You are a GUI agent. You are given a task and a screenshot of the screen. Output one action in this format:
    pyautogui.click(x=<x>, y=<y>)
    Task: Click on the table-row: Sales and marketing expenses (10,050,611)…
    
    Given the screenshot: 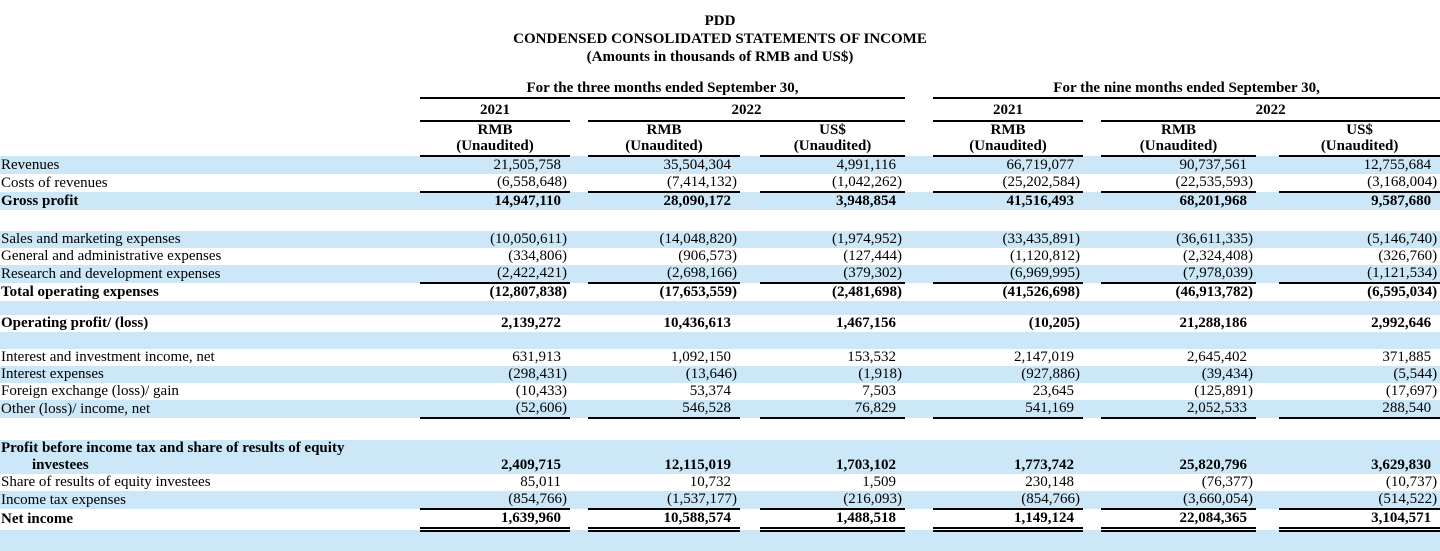 What is the action you would take?
    pyautogui.click(x=720, y=239)
    